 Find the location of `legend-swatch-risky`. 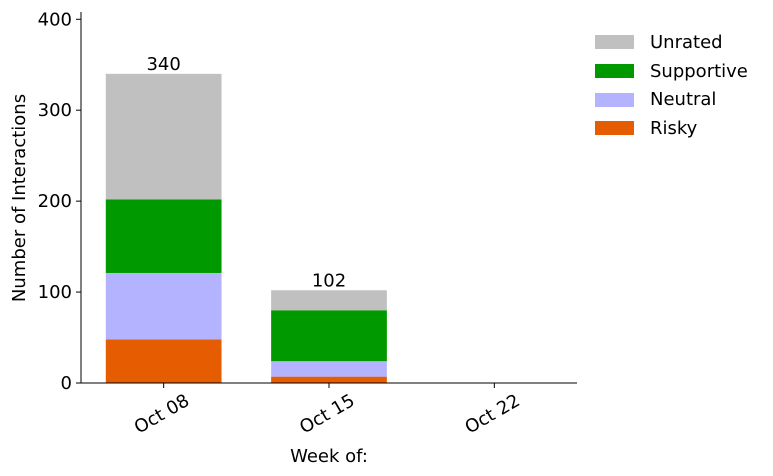

legend-swatch-risky is located at coordinates (614, 128).